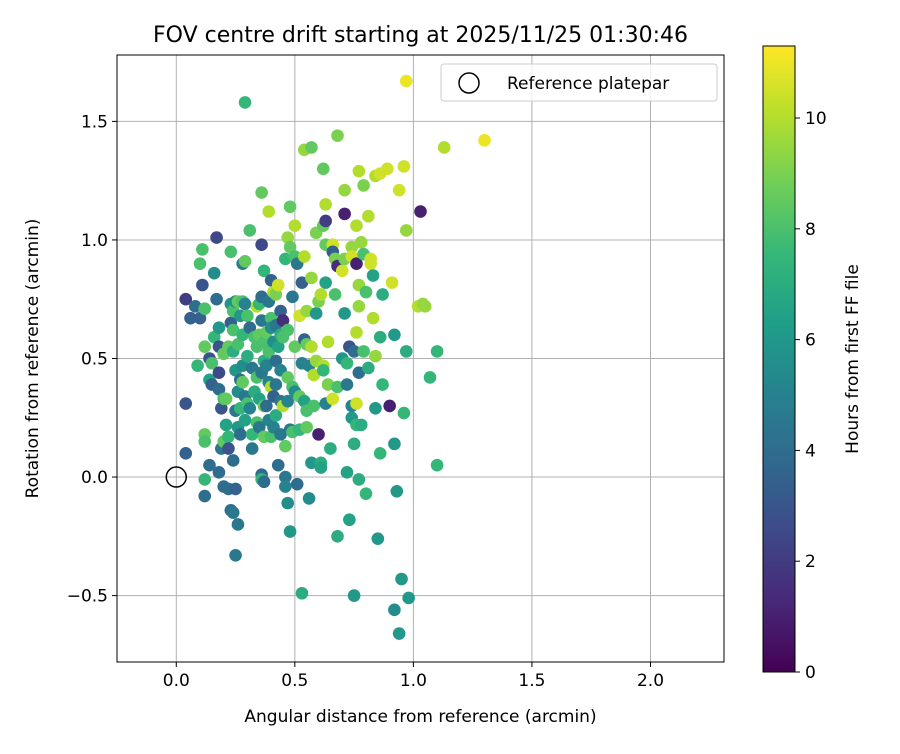  I want to click on colorbar-label: Hours from first FF file, so click(853, 359).